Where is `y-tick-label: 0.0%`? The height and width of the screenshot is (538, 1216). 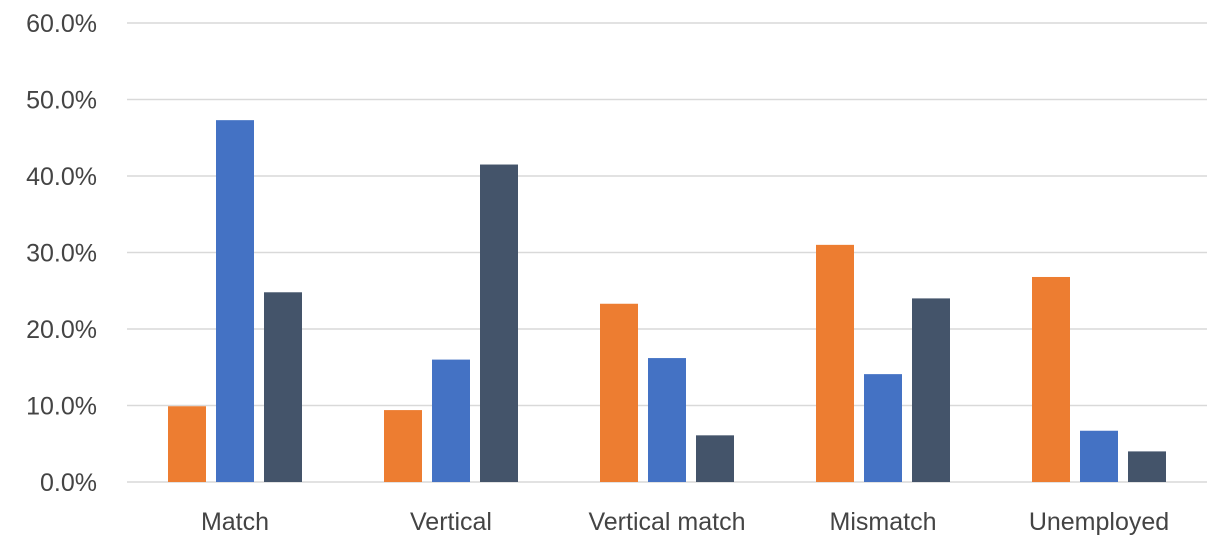 y-tick-label: 0.0% is located at coordinates (68, 483).